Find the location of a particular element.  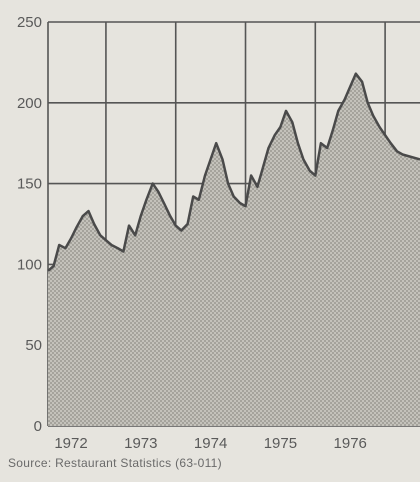

x-axis-ticks: 1972 1973 1974 1975 1976 is located at coordinates (210, 443).